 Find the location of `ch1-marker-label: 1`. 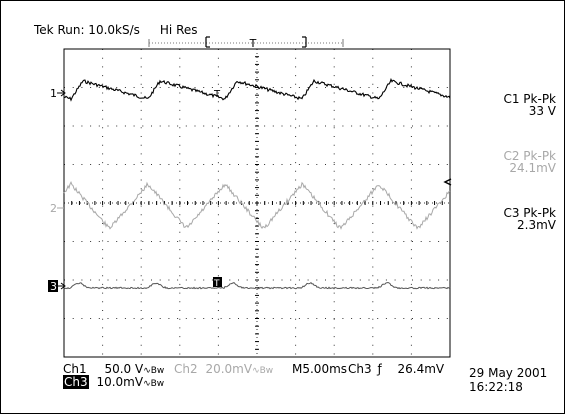

ch1-marker-label: 1 is located at coordinates (53, 93).